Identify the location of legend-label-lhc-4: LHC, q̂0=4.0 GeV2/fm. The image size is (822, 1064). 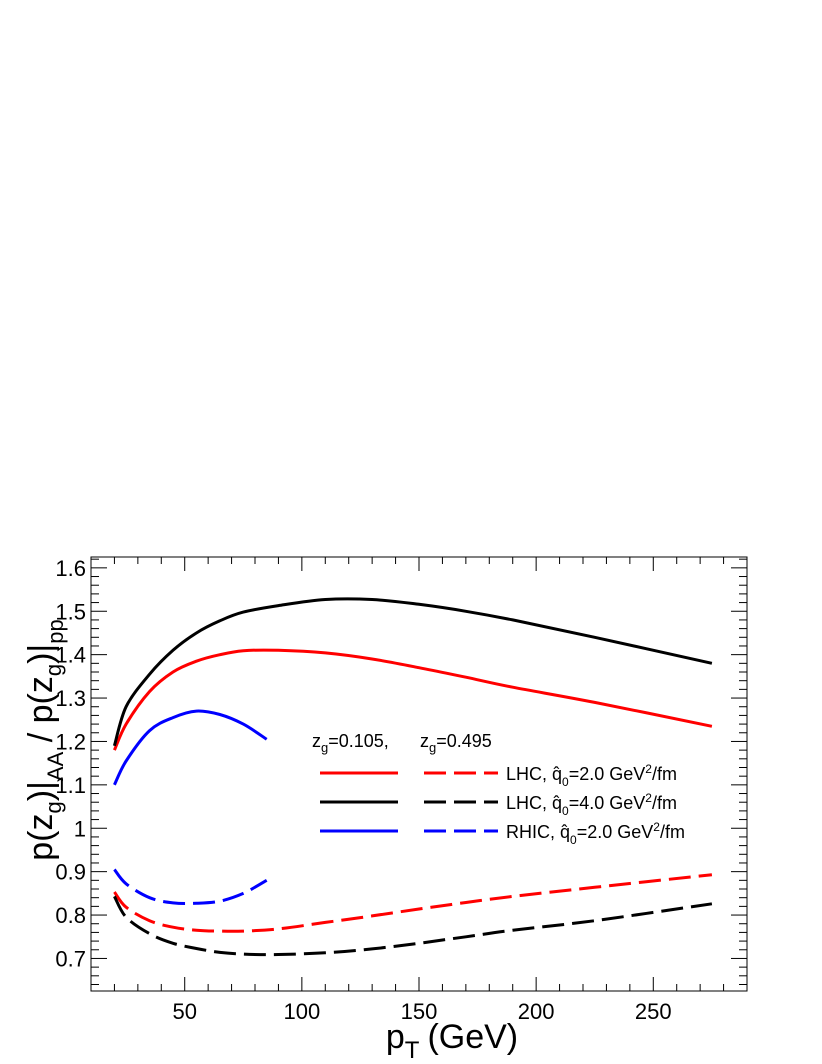
(591, 804).